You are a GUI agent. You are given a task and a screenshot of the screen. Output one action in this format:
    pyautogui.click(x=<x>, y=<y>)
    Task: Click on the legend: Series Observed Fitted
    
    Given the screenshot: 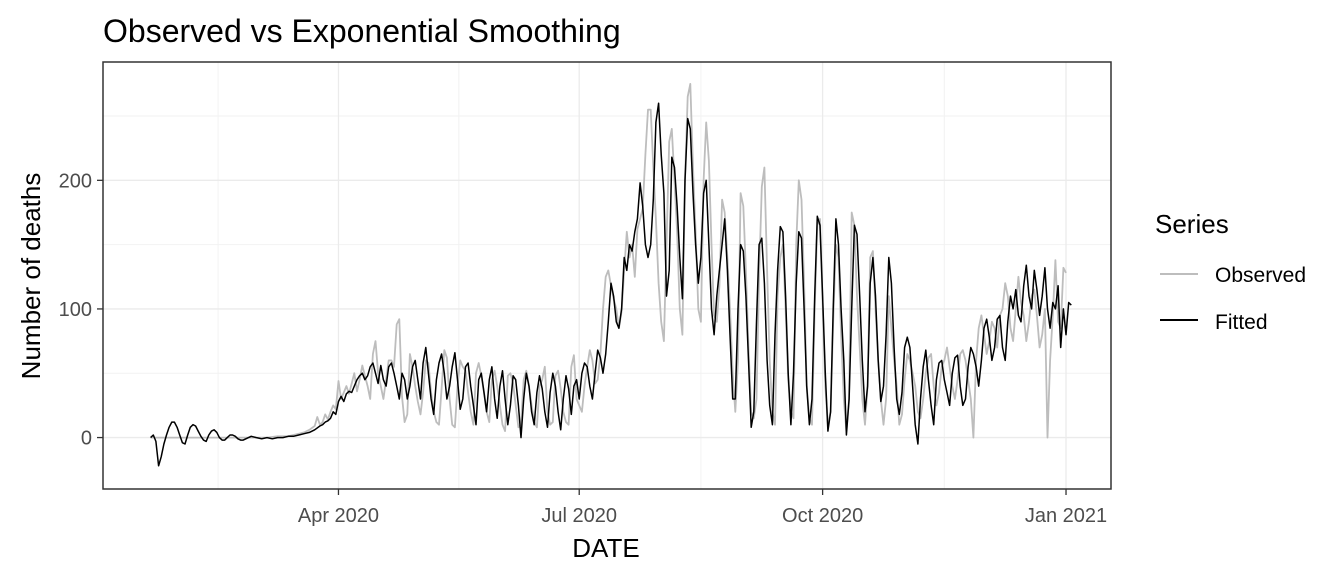 What is the action you would take?
    pyautogui.click(x=1230, y=271)
    